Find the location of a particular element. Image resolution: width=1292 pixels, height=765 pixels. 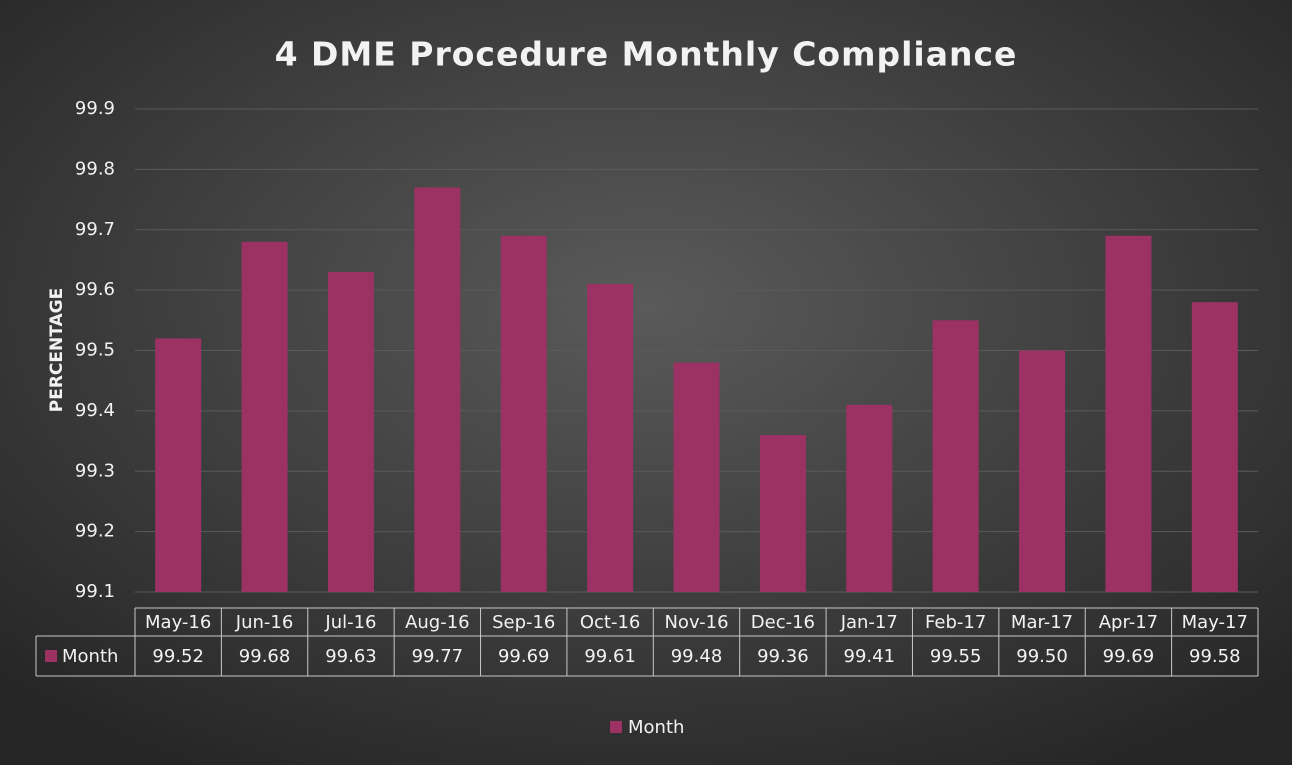

x-tick-label: Apr-17 is located at coordinates (1128, 622).